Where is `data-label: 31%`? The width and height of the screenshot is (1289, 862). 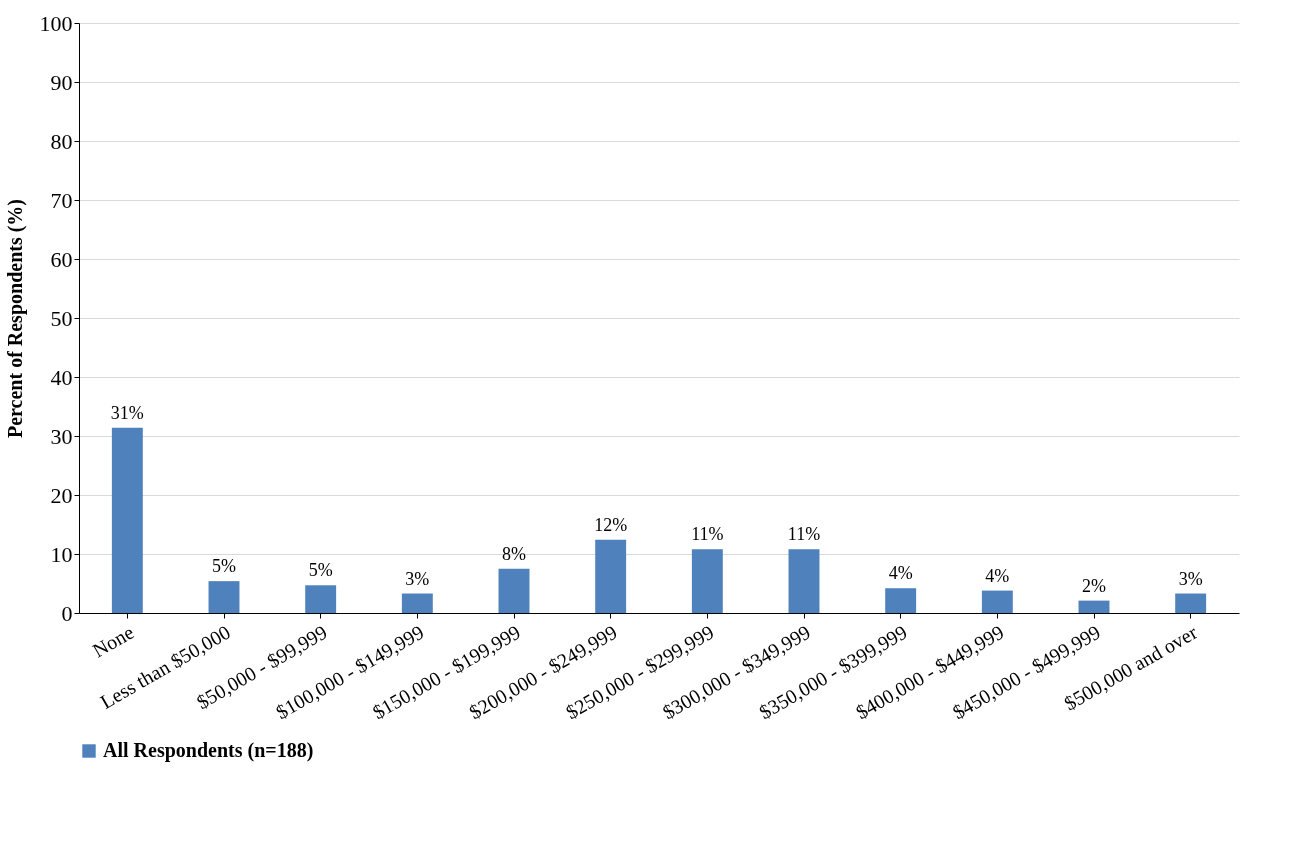 data-label: 31% is located at coordinates (127, 412).